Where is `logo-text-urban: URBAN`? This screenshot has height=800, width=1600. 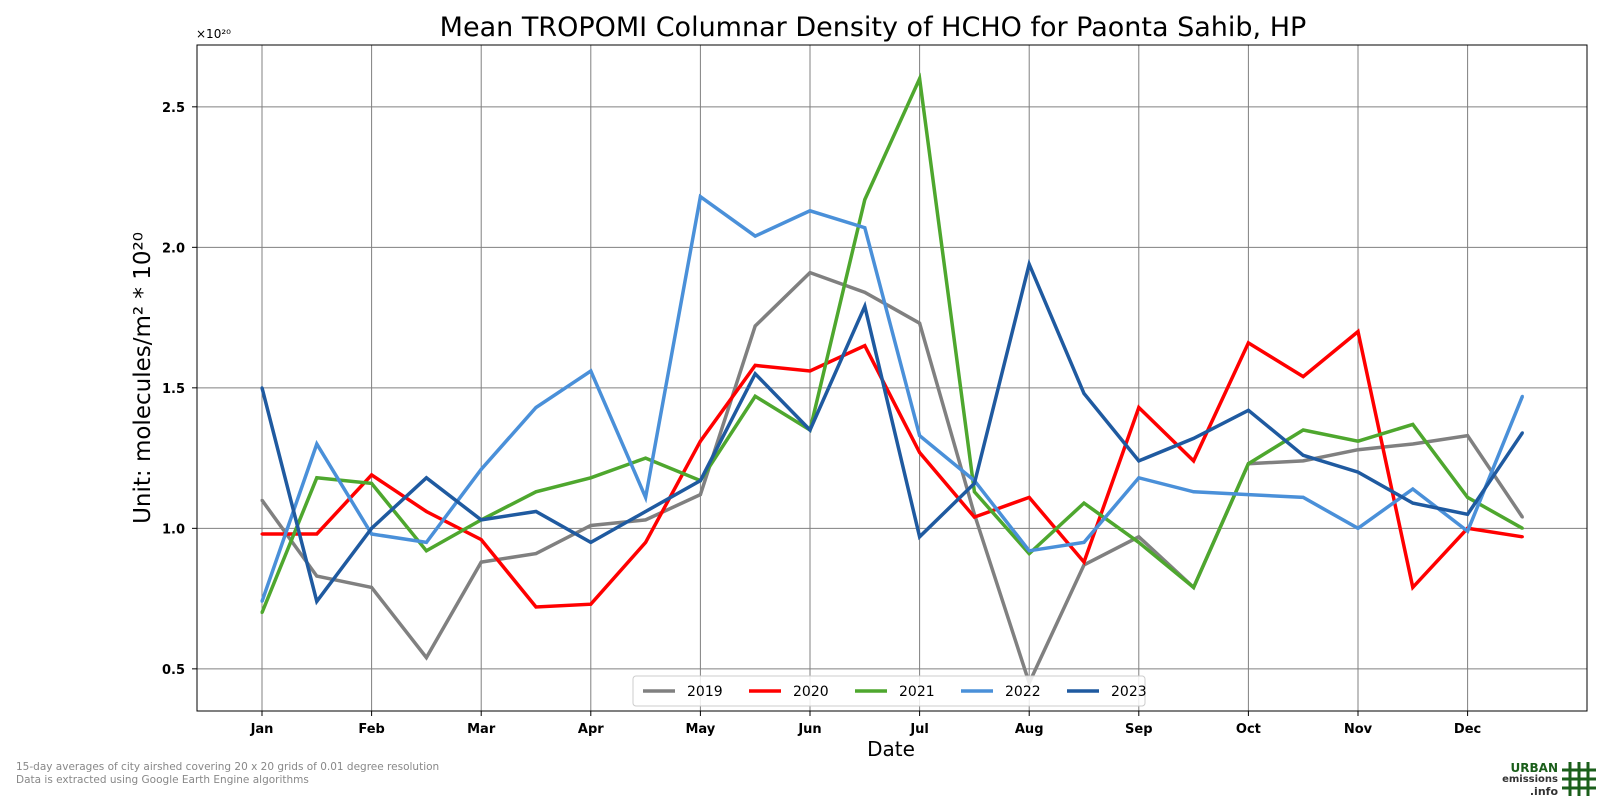
logo-text-urban: URBAN is located at coordinates (1534, 768).